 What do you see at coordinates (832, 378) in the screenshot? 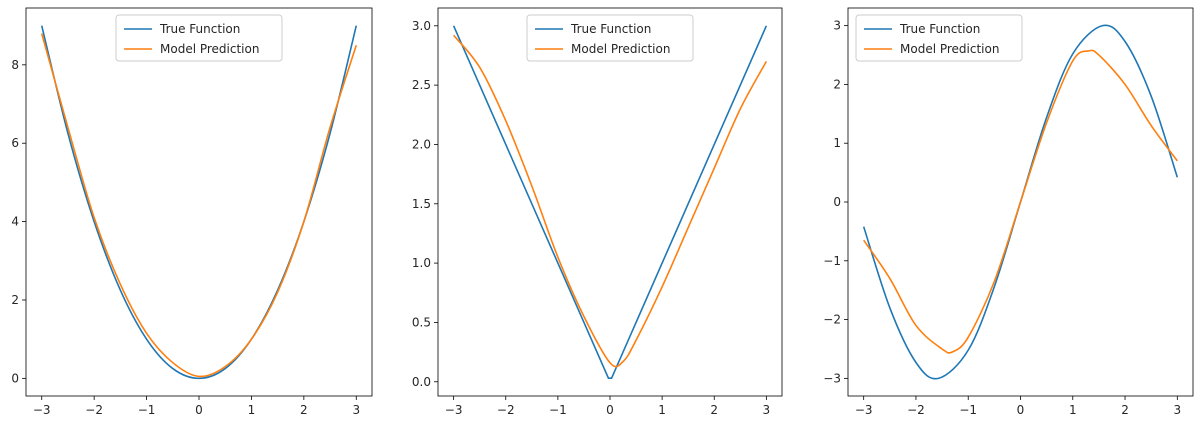
I see `y-tick-label: −3` at bounding box center [832, 378].